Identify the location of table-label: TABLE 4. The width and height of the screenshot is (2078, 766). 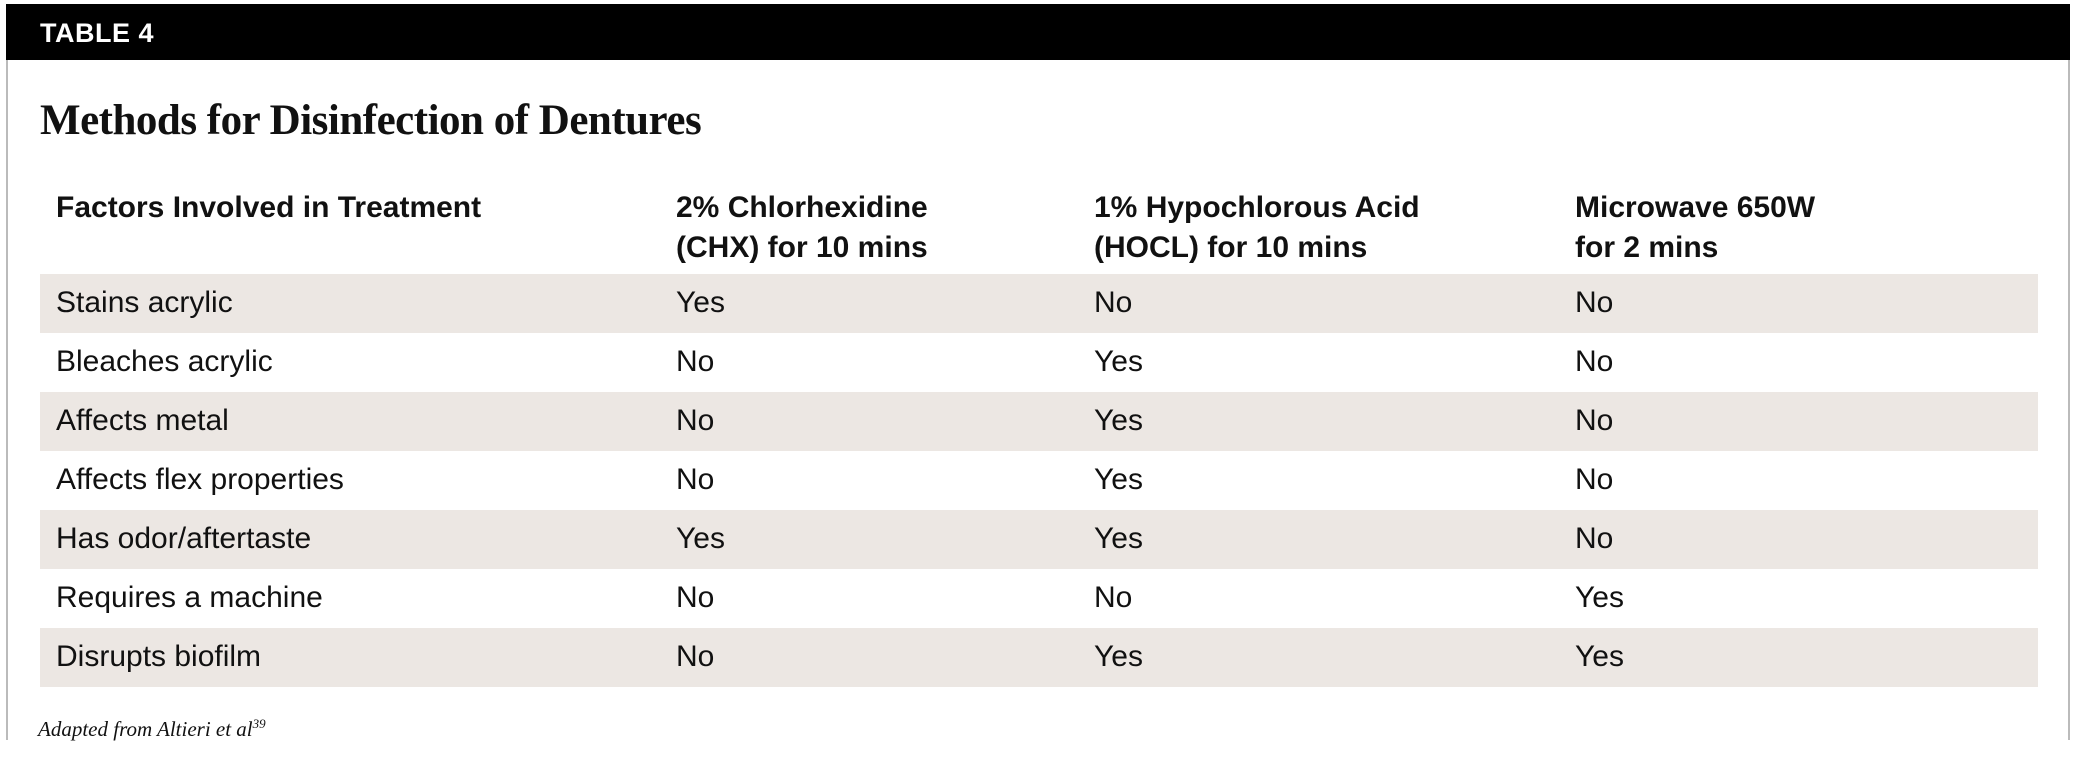
(97, 33).